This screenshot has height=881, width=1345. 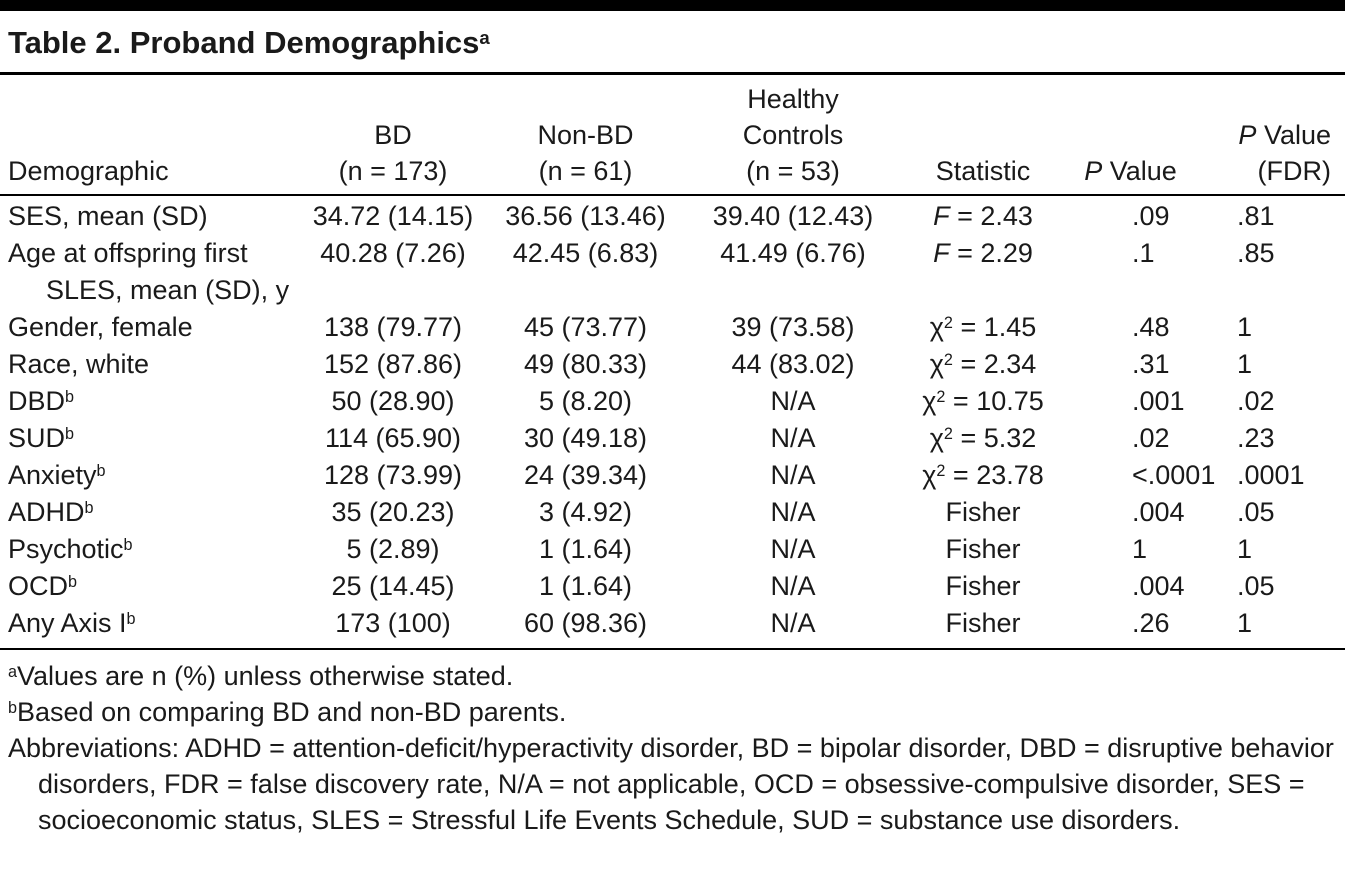 I want to click on column-header-healthy-controls-line2: Controls, so click(x=793, y=135).